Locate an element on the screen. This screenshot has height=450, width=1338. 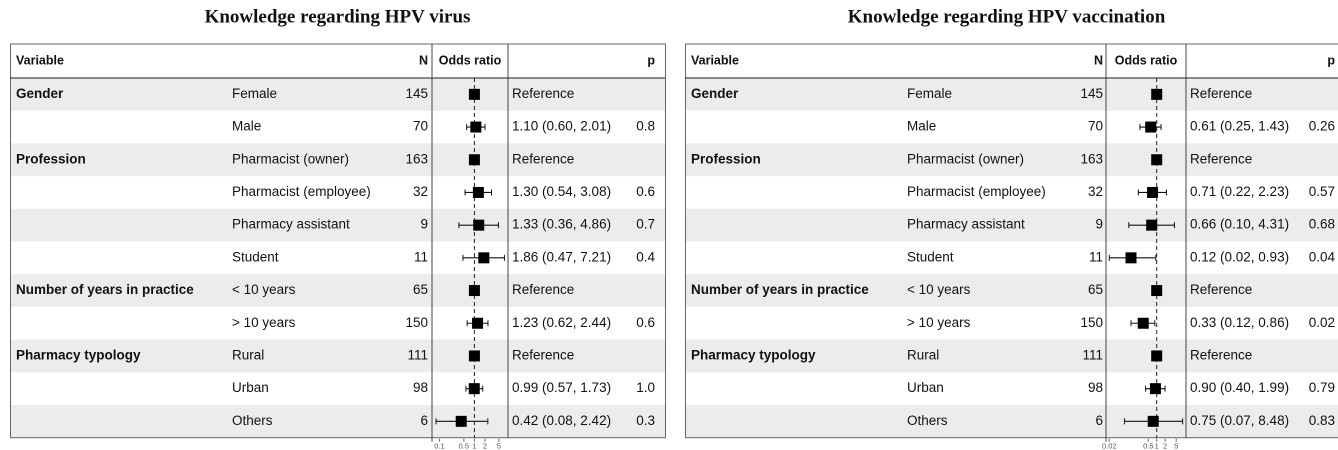
p-value: 0.7 is located at coordinates (645, 224).